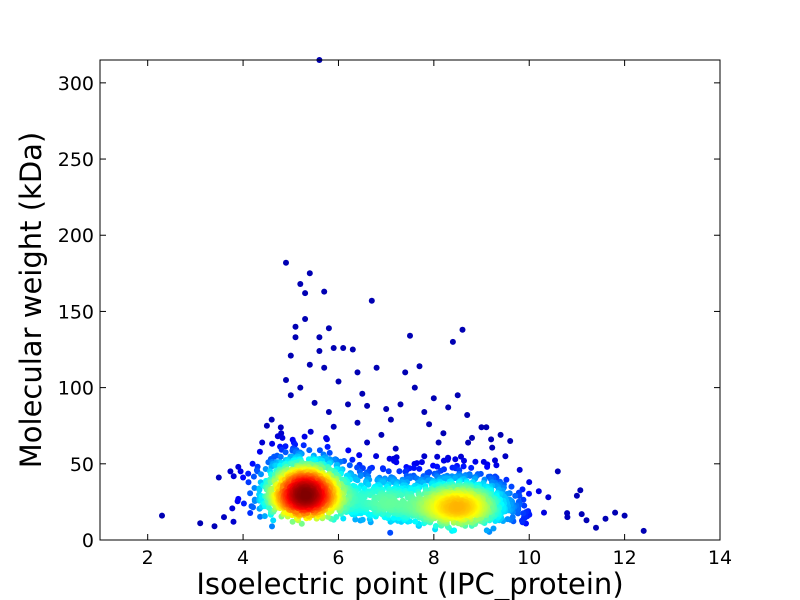  What do you see at coordinates (76, 84) in the screenshot?
I see `y-tick-label: 300` at bounding box center [76, 84].